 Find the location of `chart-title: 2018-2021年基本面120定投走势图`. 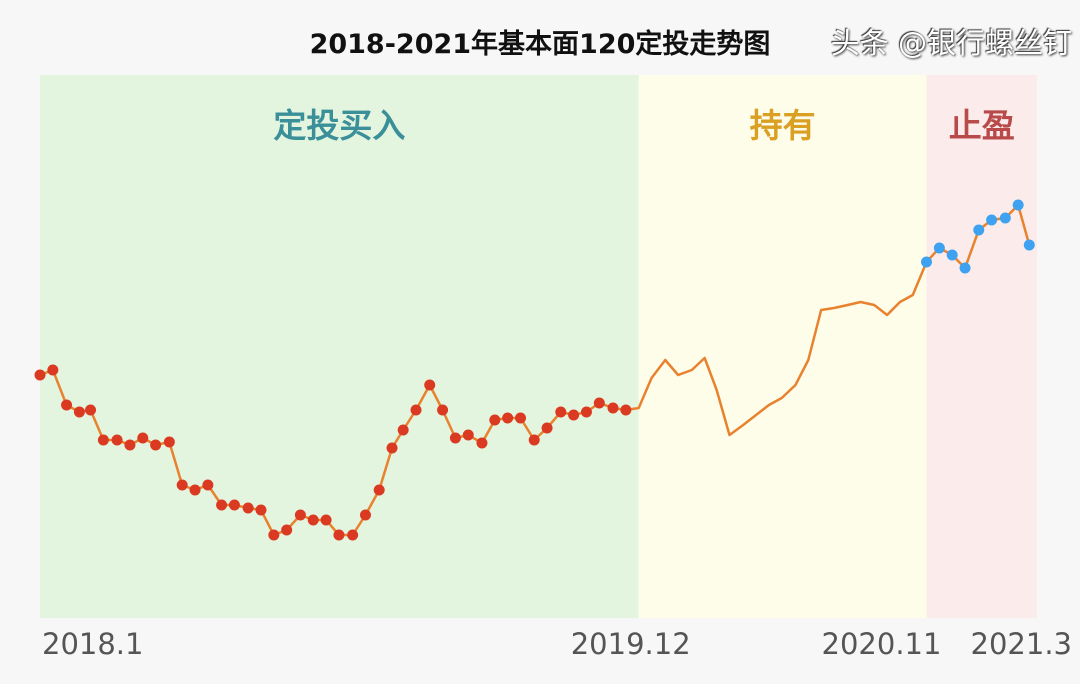

chart-title: 2018-2021年基本面120定投走势图 is located at coordinates (540, 44).